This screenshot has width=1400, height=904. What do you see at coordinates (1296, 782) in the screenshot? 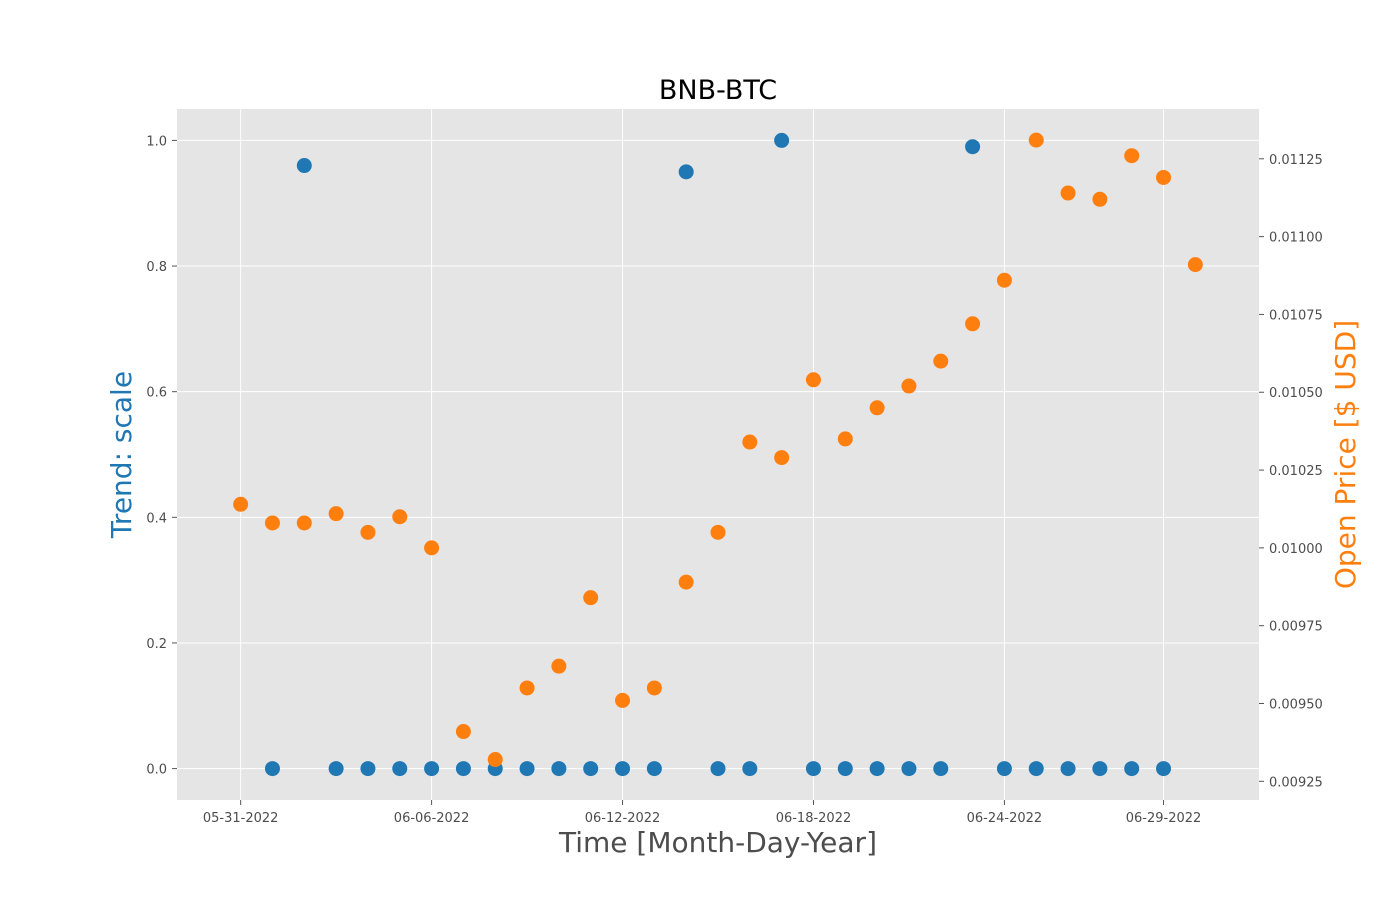
I see `y-right-tick-label: 0.00925` at bounding box center [1296, 782].